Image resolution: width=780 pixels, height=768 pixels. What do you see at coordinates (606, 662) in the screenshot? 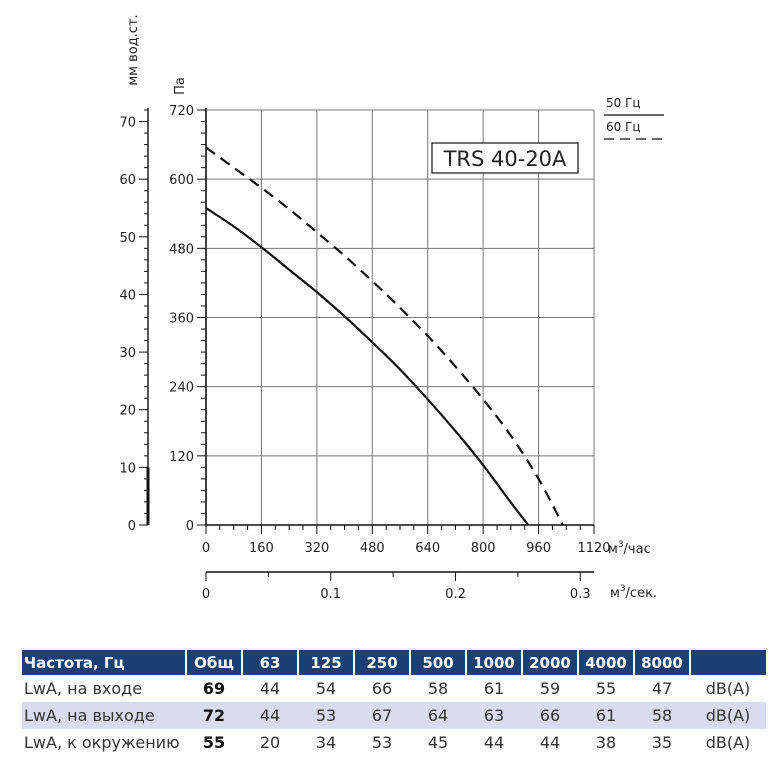
I see `header-4000: 4000` at bounding box center [606, 662].